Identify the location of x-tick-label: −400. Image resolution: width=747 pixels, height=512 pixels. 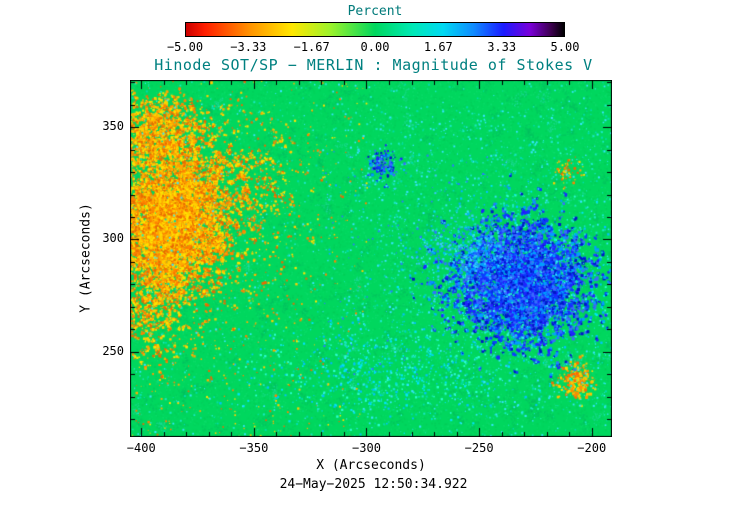
(141, 448).